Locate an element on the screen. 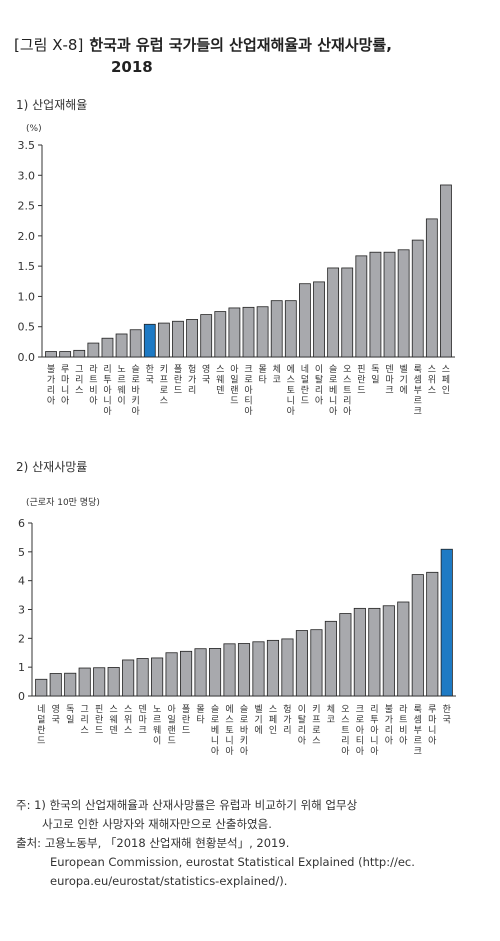  figure-title-year: 2018 is located at coordinates (132, 67).